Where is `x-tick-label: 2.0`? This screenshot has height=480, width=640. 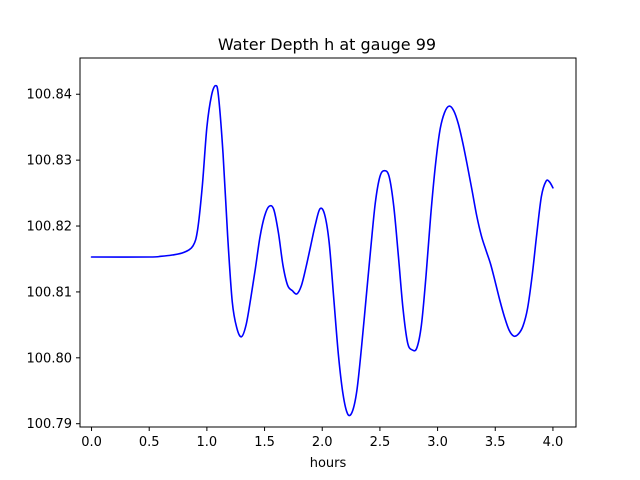
x-tick-label: 2.0 is located at coordinates (322, 442).